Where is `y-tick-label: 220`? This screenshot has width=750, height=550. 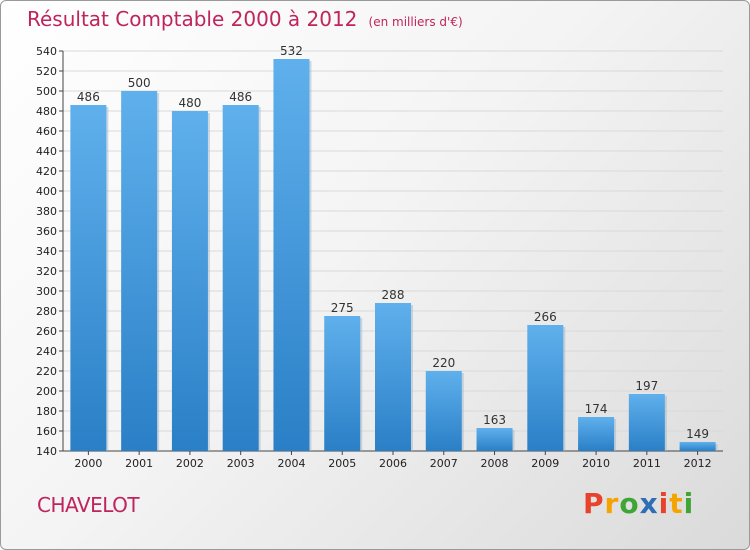 y-tick-label: 220 is located at coordinates (46, 371).